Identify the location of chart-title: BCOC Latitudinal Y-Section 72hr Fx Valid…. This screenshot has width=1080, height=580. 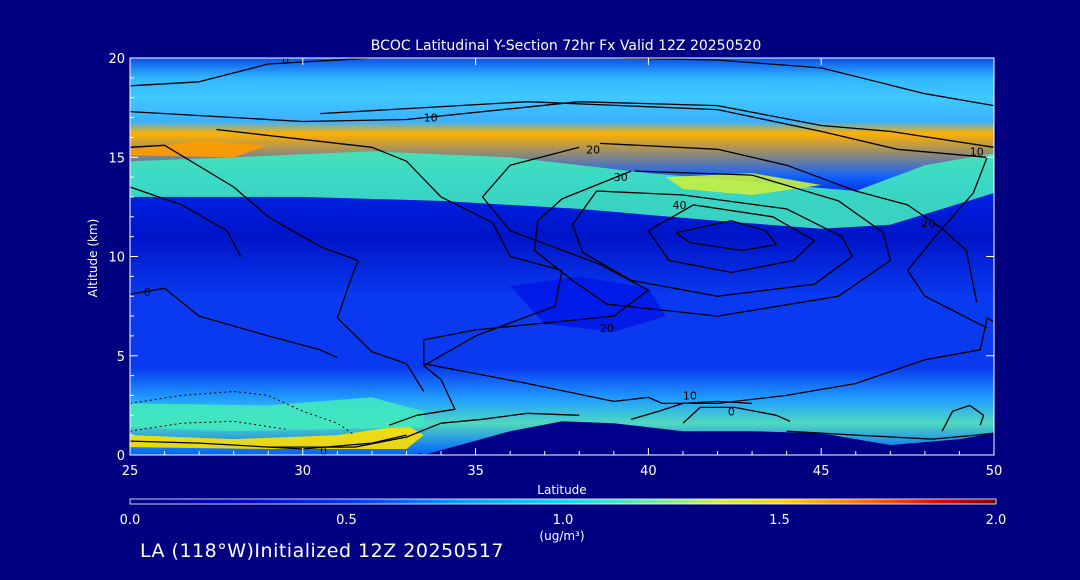
(566, 46).